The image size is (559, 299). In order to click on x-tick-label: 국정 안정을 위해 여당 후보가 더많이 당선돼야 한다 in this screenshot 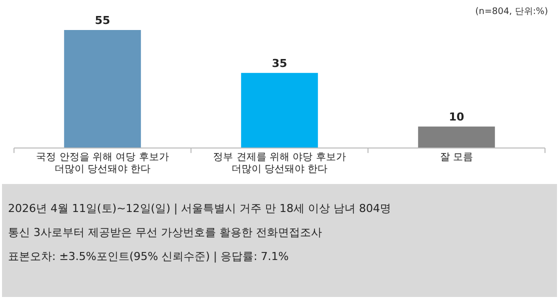, I will do `click(102, 163)`.